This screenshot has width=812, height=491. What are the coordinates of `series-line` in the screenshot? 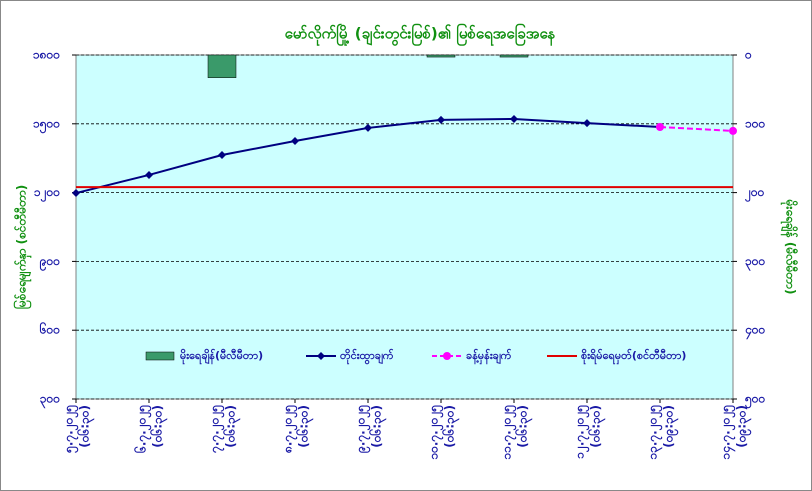 It's located at (696, 129).